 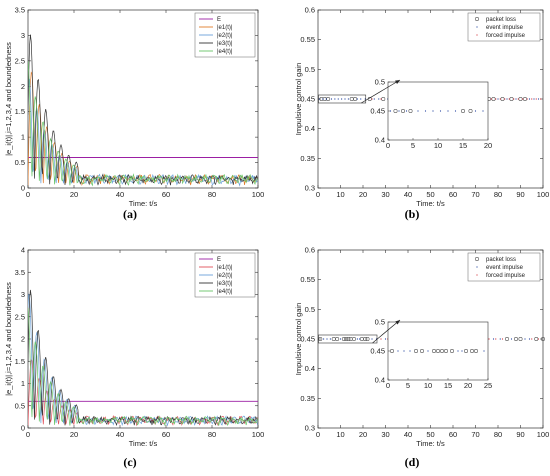 What do you see at coordinates (8, 99) in the screenshot?
I see `y-axis-label: |e_i(t)|,i=1,2,3,4 and boundedness` at bounding box center [8, 99].